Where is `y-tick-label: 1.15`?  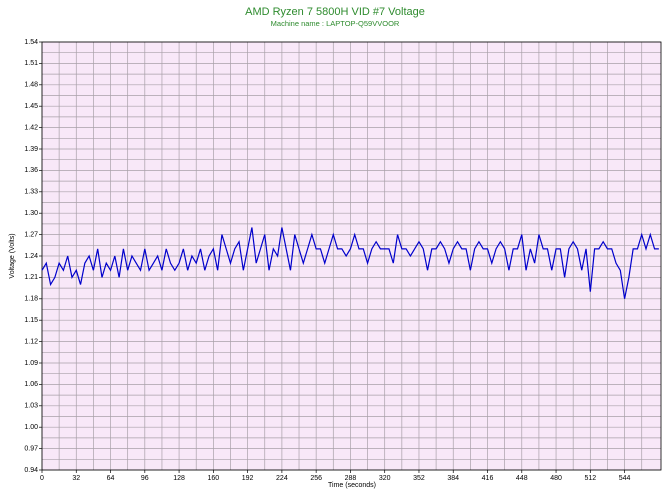
y-tick-label: 1.15 is located at coordinates (31, 320).